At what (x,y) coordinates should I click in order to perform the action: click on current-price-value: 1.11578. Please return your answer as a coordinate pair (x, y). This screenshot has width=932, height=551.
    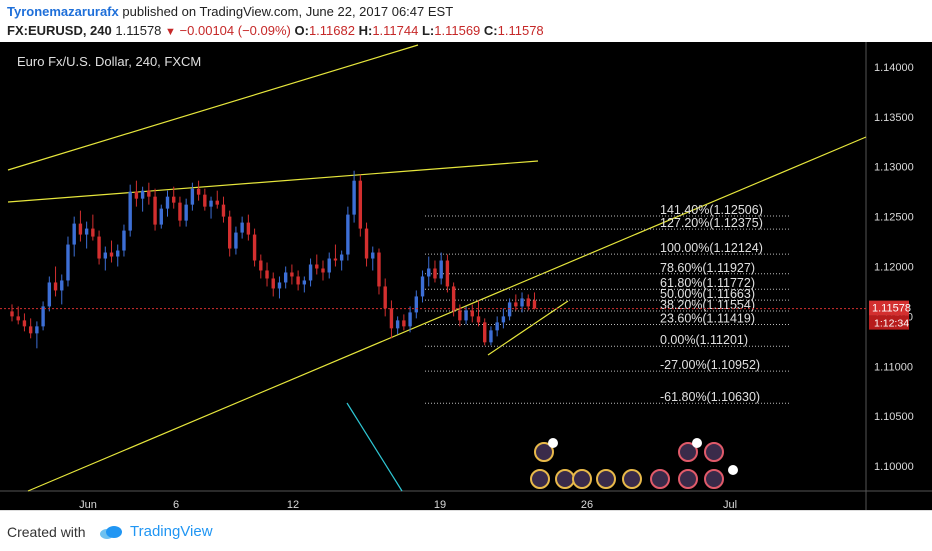
    Looking at the image, I should click on (891, 309).